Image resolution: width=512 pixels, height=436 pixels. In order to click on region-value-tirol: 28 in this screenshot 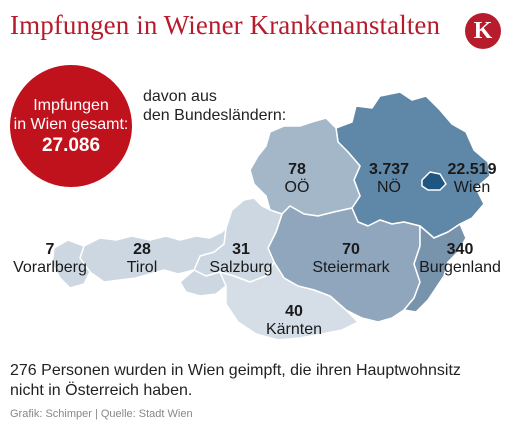, I will do `click(142, 249)`.